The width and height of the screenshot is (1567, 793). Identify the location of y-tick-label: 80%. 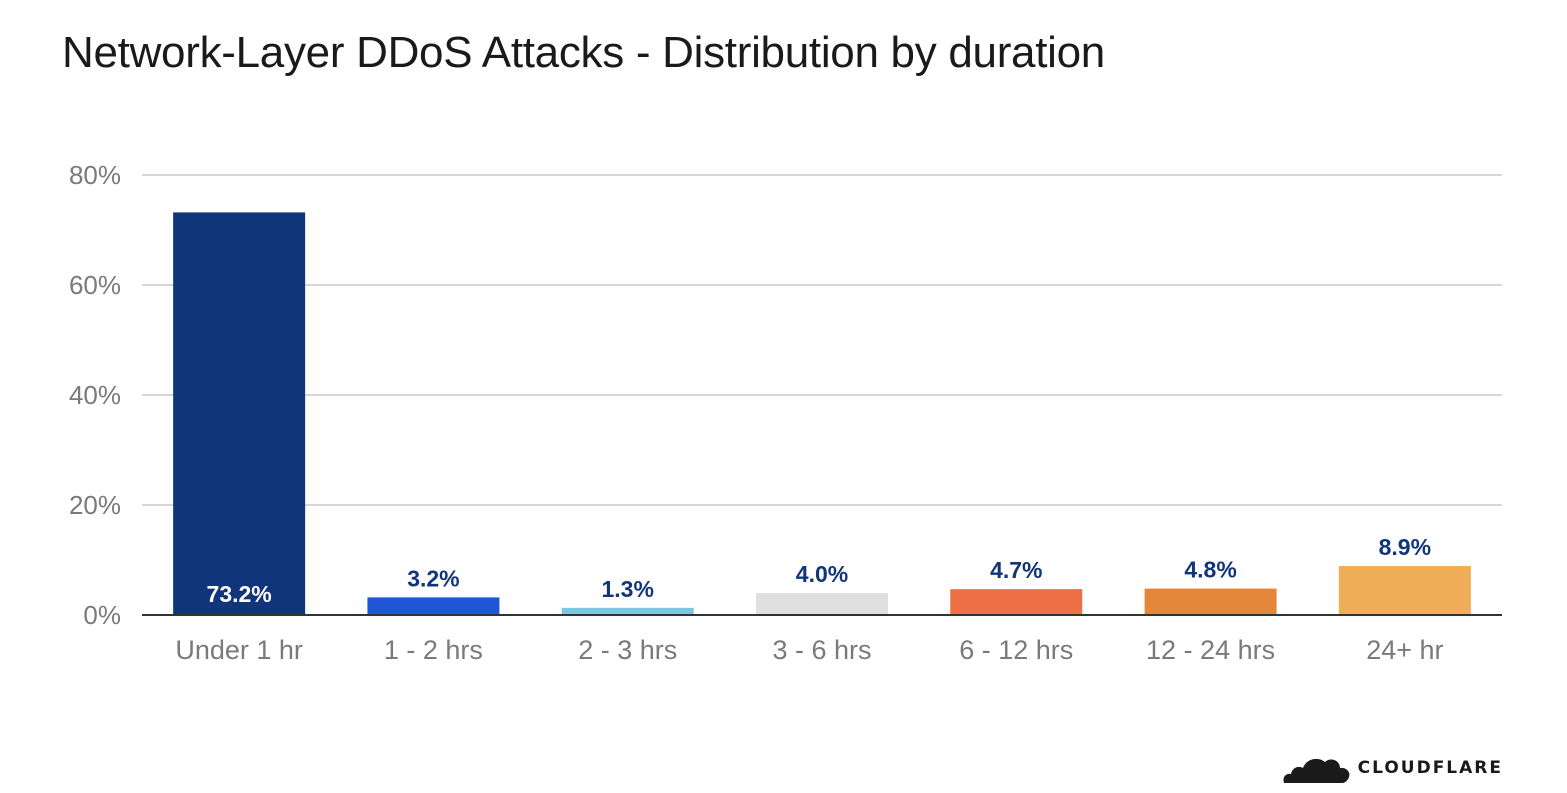
(95, 175).